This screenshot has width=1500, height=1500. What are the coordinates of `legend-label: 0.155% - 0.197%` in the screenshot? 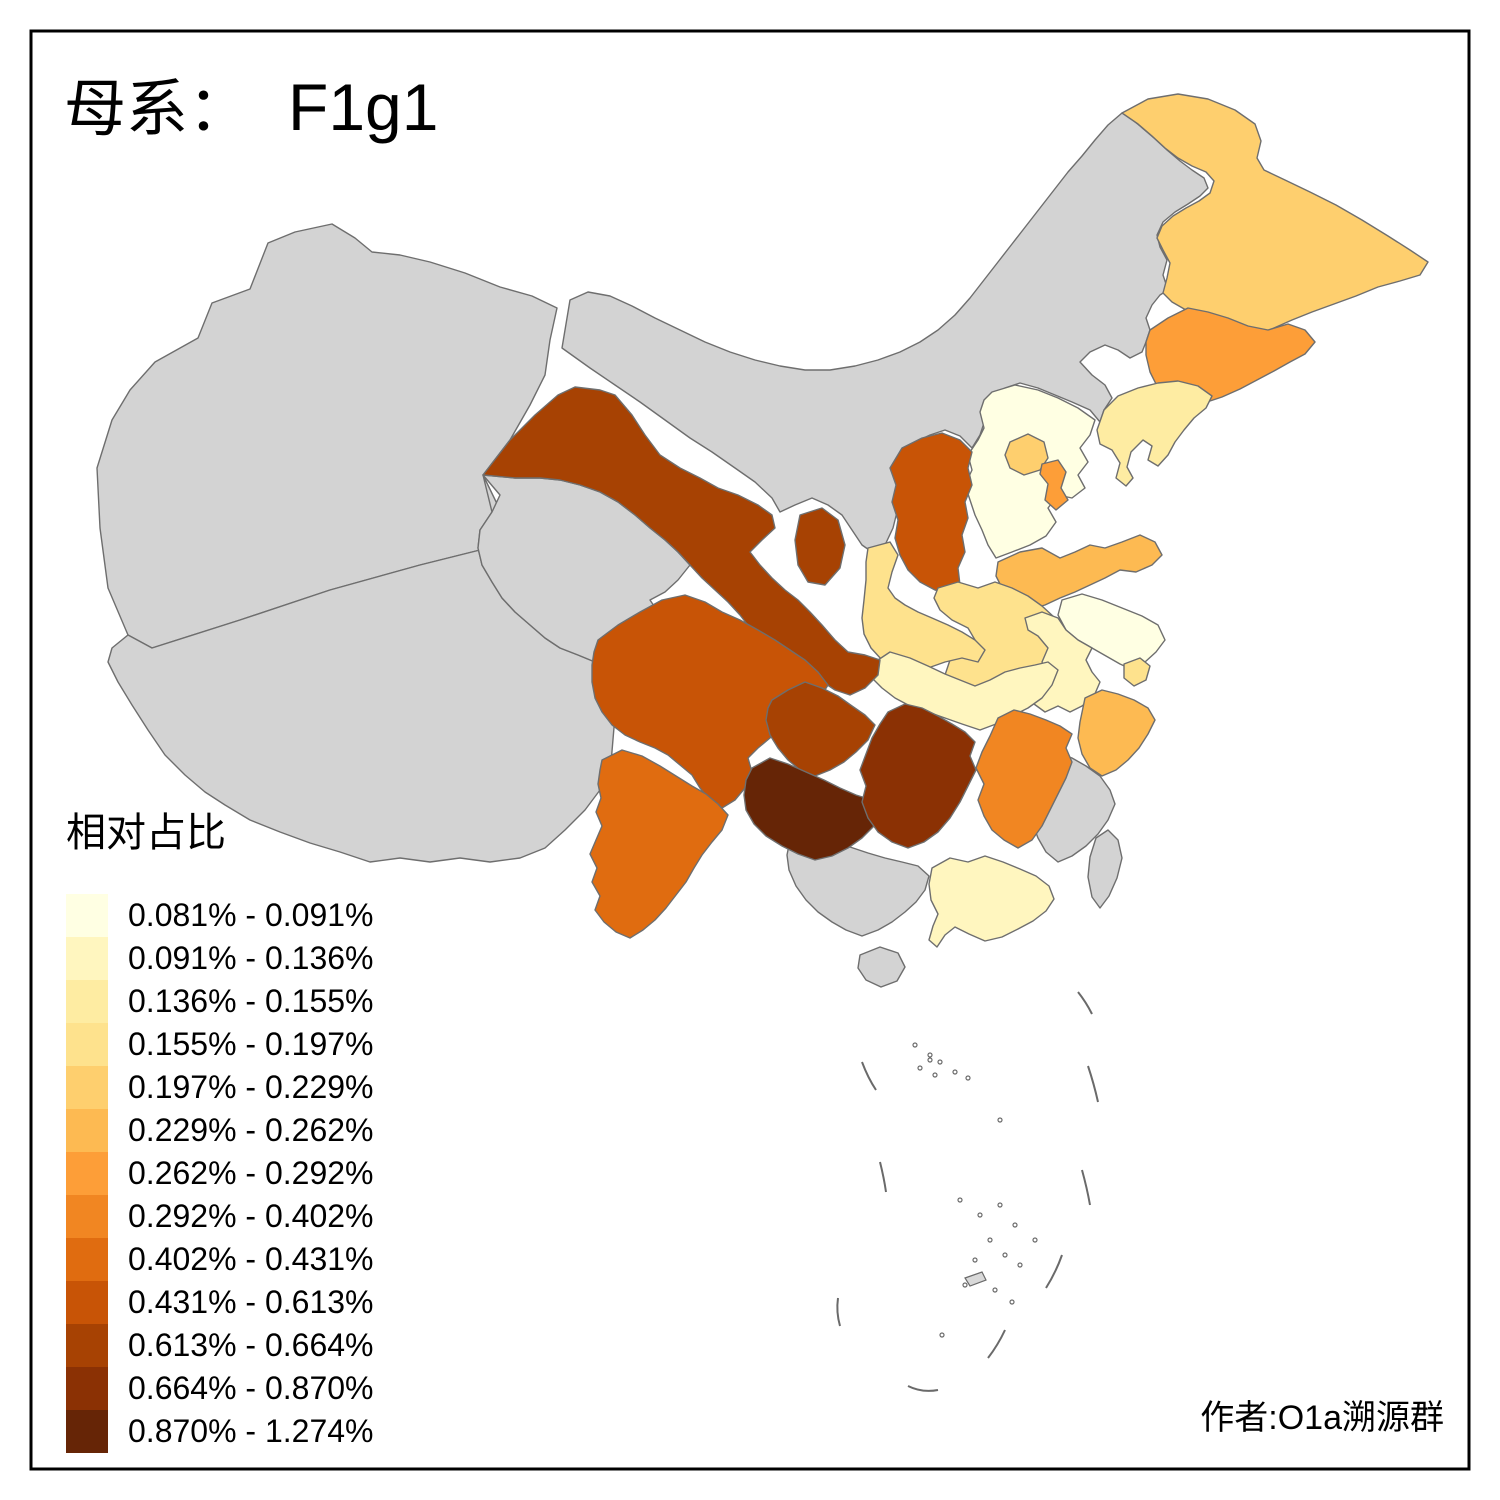 It's located at (251, 1044).